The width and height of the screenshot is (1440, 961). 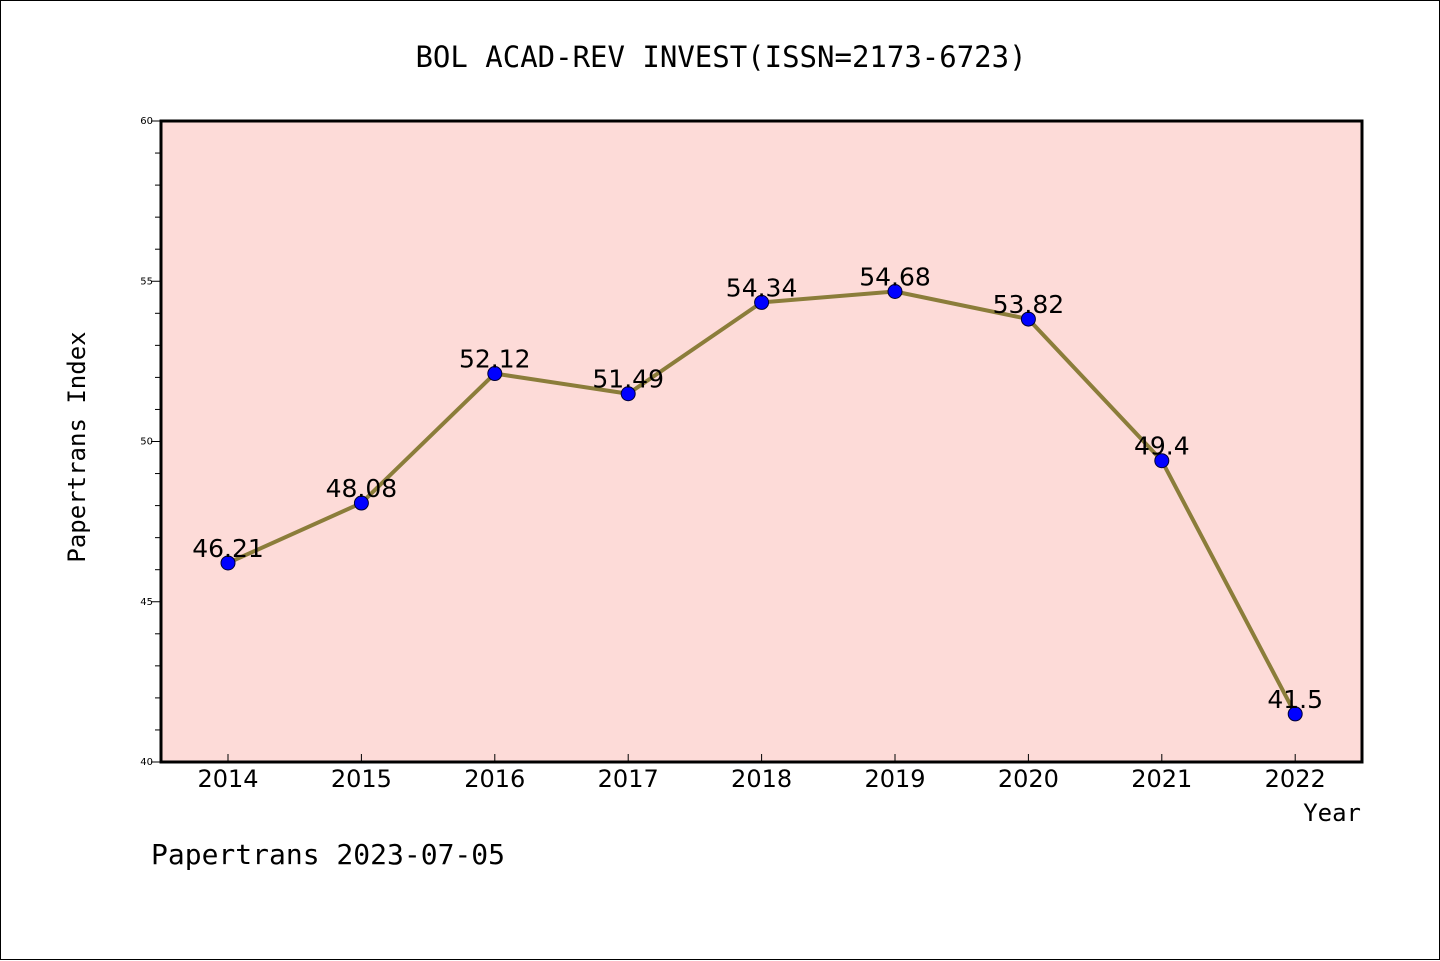 I want to click on x-tick-label: 2016, so click(x=494, y=779).